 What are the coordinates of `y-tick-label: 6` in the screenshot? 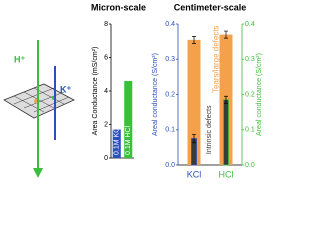 It's located at (106, 57).